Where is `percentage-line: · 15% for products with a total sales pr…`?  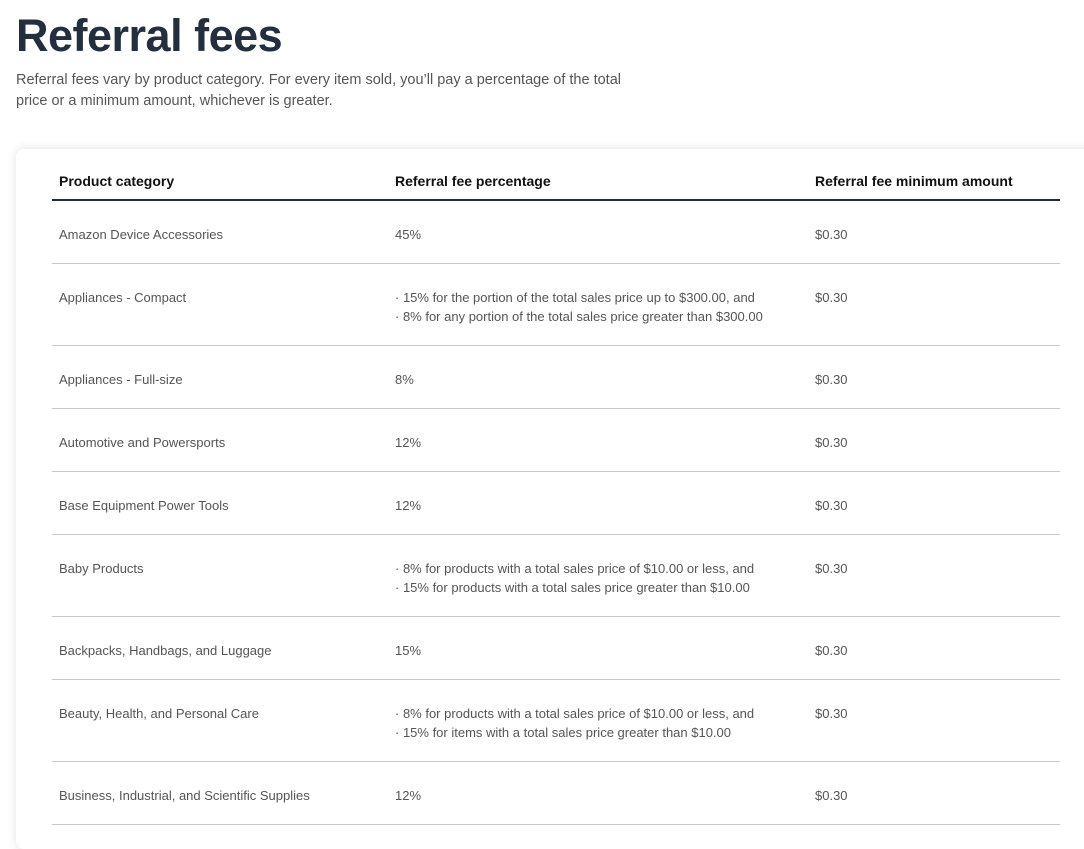
percentage-line: · 15% for products with a total sales pr… is located at coordinates (572, 587).